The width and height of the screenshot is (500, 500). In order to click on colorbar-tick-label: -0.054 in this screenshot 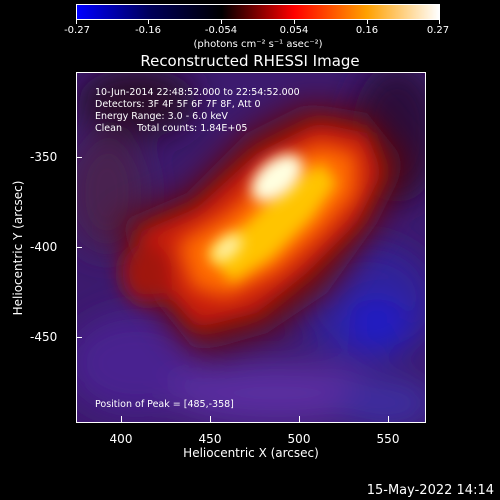, I will do `click(221, 30)`.